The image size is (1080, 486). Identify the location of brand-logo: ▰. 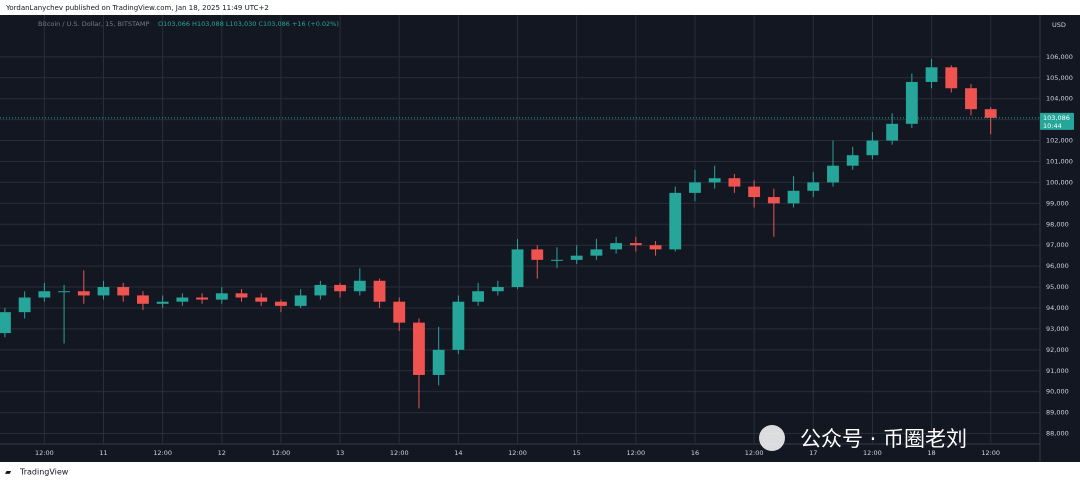
(8, 472).